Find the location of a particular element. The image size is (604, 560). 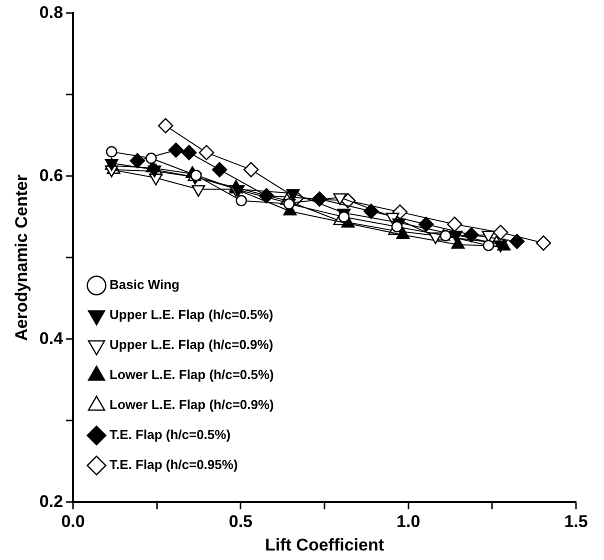

x-tick-label: 1.0 is located at coordinates (408, 522).